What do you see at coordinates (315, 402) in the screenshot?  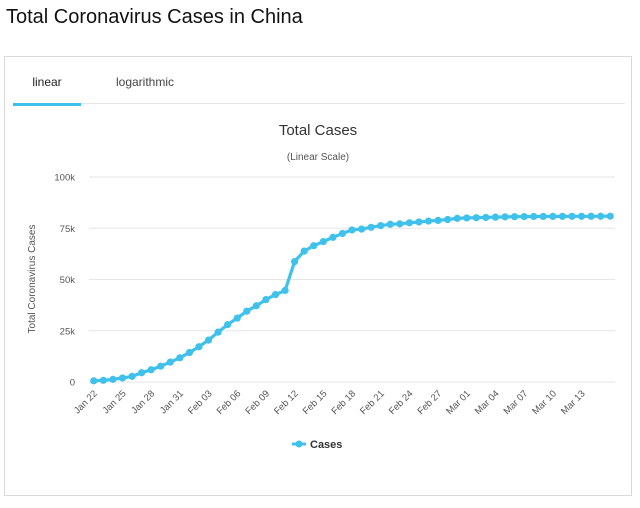 I see `x-tick-label: Feb 15` at bounding box center [315, 402].